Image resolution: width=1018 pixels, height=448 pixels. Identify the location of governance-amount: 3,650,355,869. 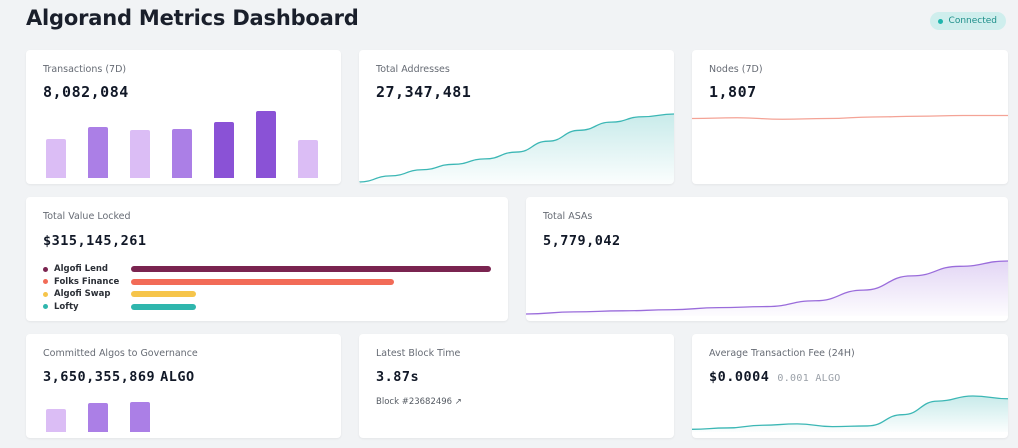
(99, 377).